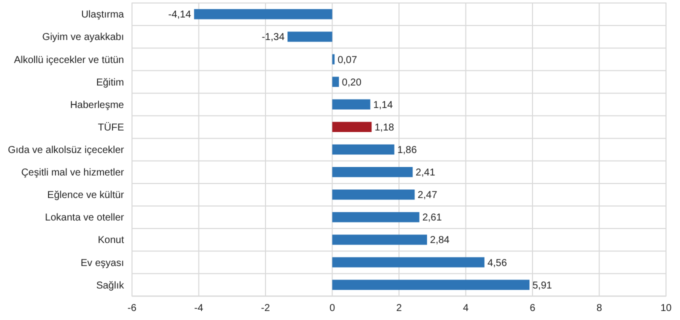  What do you see at coordinates (110, 286) in the screenshot?
I see `y-tick-label: Sağlık` at bounding box center [110, 286].